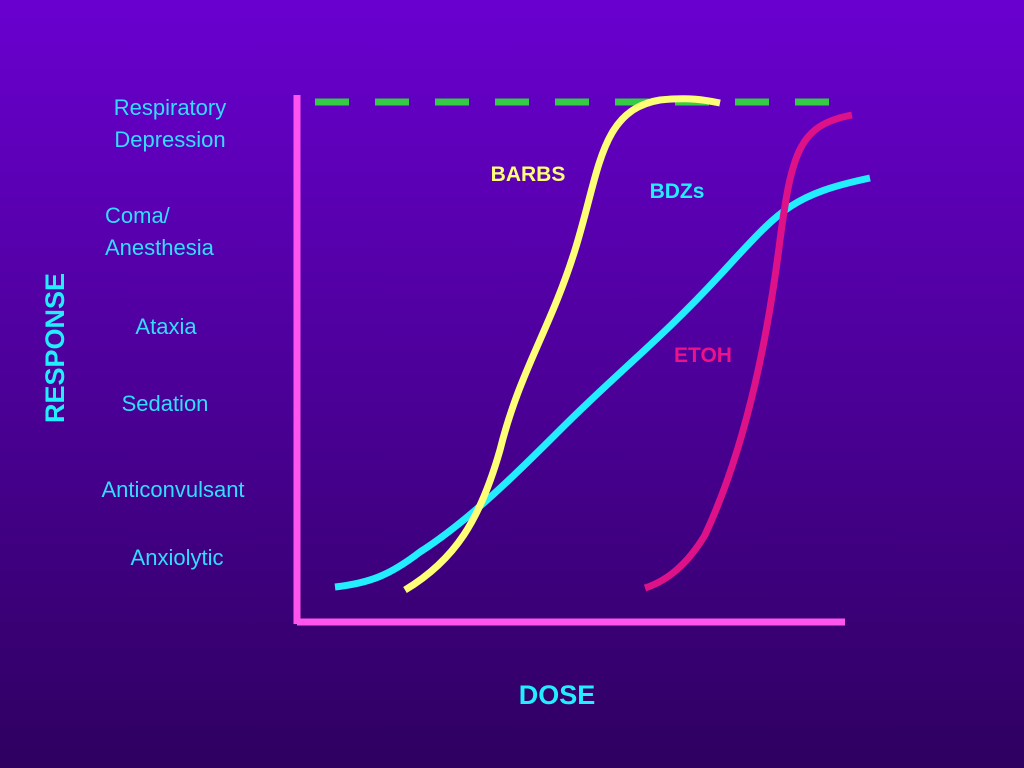 Image resolution: width=1024 pixels, height=768 pixels. What do you see at coordinates (165, 403) in the screenshot?
I see `level-label: Sedation` at bounding box center [165, 403].